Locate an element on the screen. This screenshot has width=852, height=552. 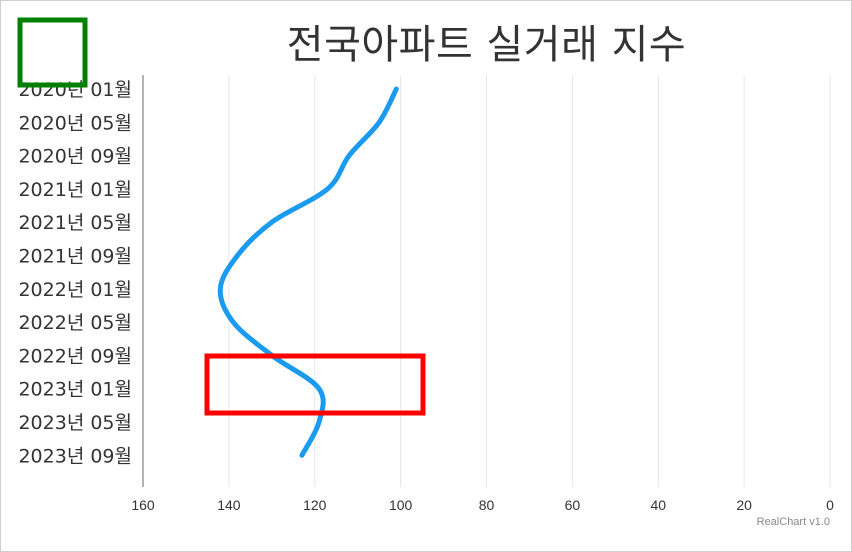
y-tick-label: 2021년 05월 is located at coordinates (75, 223).